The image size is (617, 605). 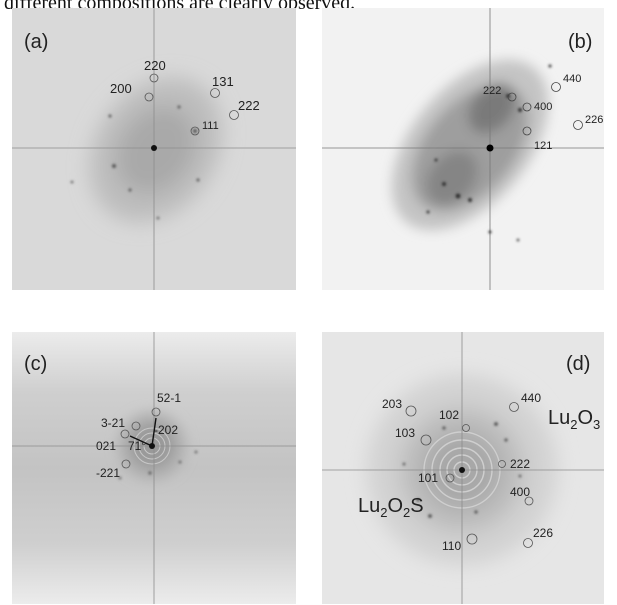 What do you see at coordinates (578, 364) in the screenshot?
I see `panel-d-label: (d)` at bounding box center [578, 364].